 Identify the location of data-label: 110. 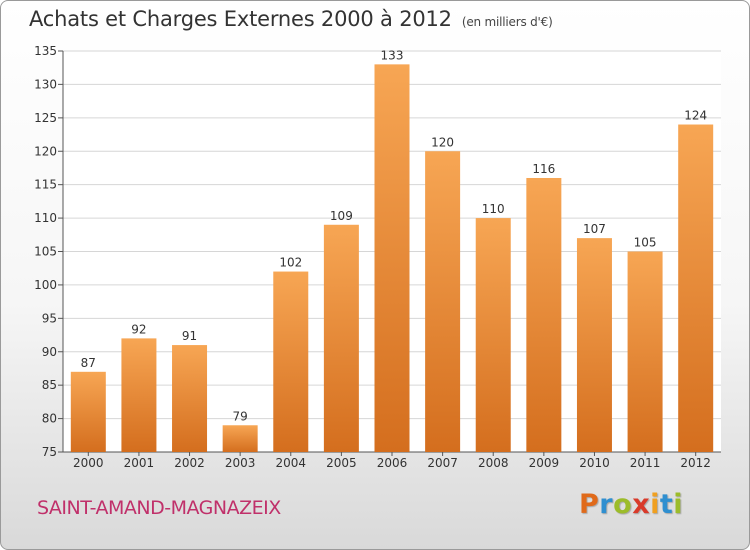
(493, 209).